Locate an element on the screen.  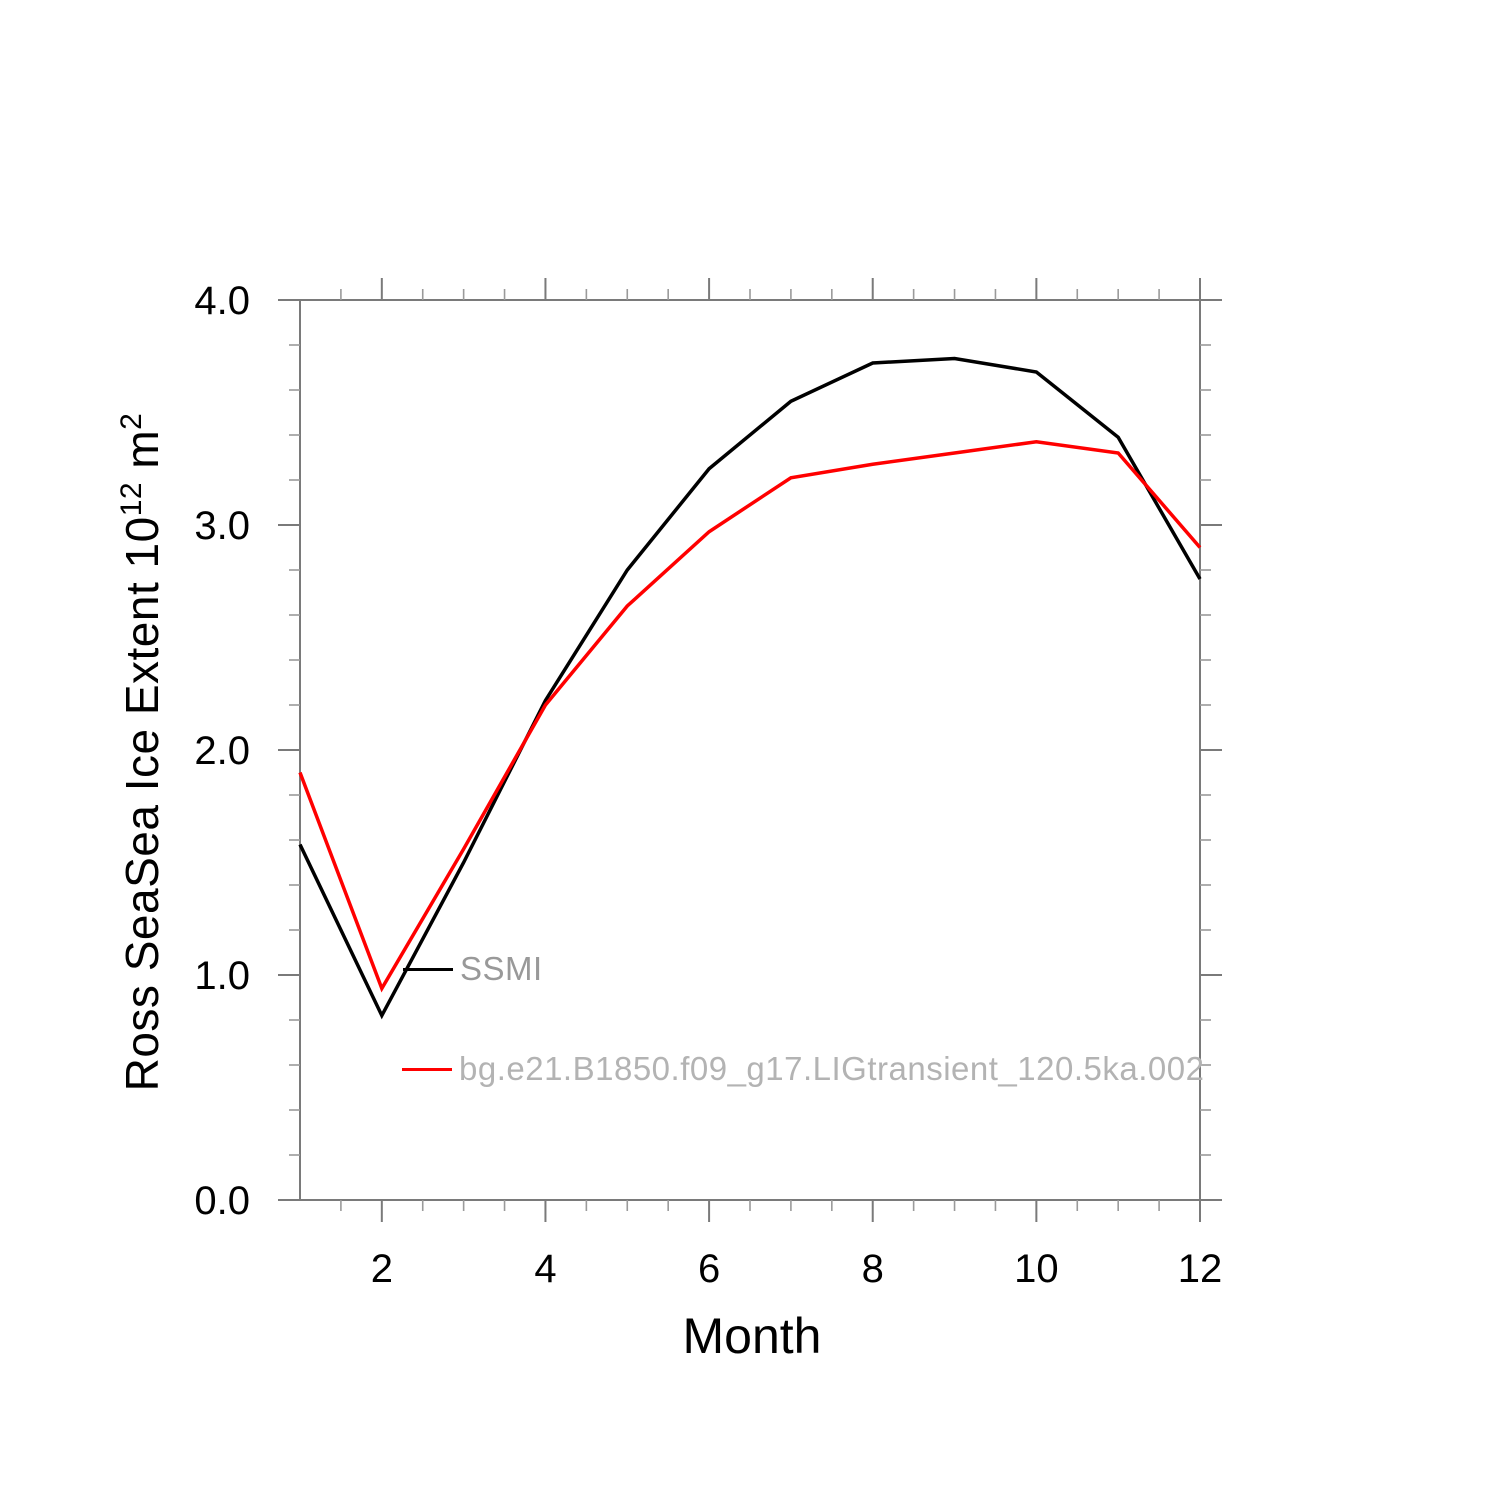
legend-line-swatch-model is located at coordinates (427, 1069).